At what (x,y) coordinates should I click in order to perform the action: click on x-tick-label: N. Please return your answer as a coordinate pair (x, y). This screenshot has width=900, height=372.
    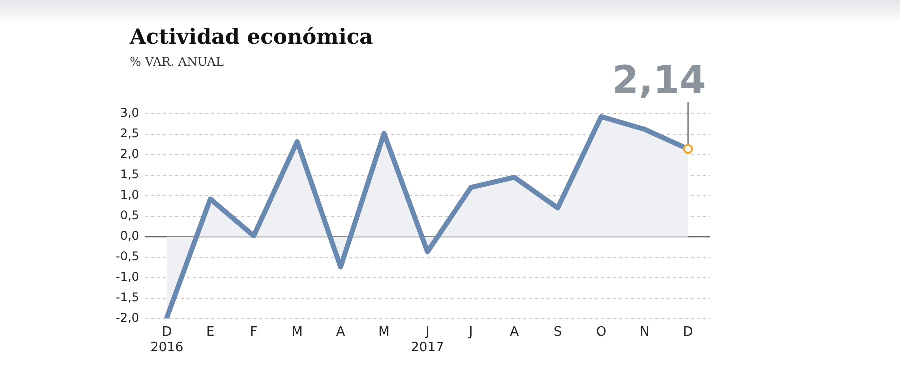
    Looking at the image, I should click on (645, 332).